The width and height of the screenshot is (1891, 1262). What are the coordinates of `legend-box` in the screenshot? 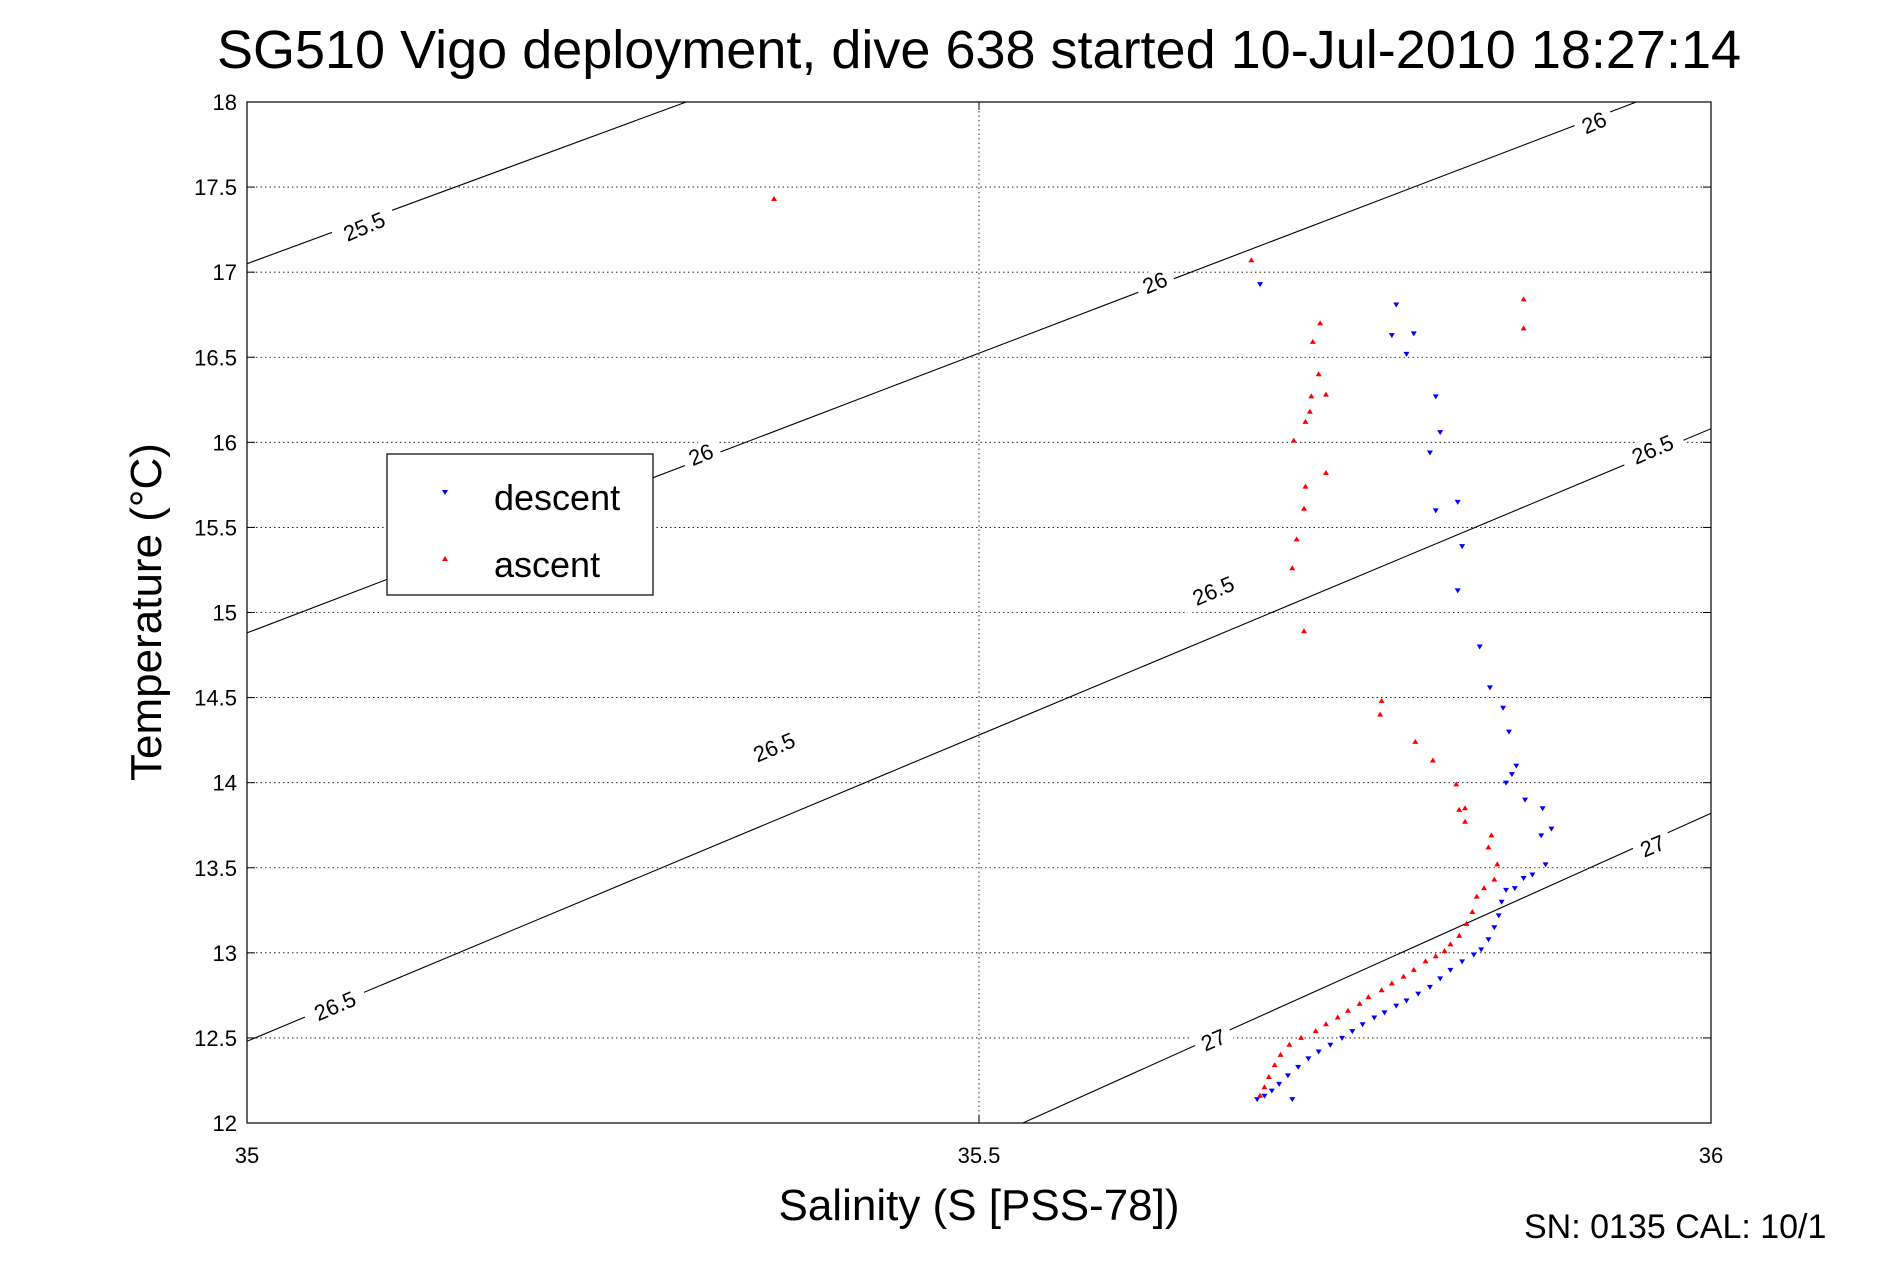 It's located at (520, 524).